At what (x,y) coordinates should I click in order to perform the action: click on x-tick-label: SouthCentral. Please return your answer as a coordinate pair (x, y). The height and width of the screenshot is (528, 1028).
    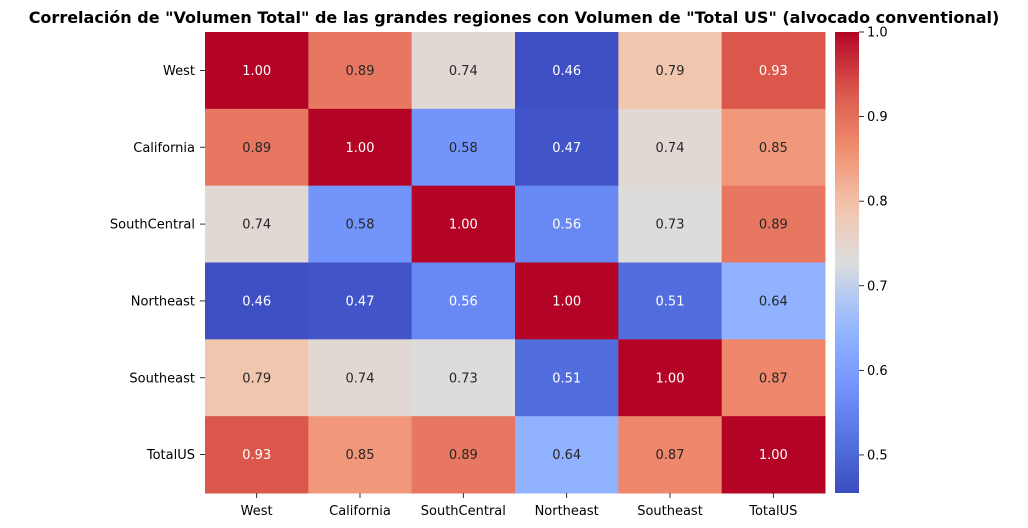
    Looking at the image, I should click on (463, 511).